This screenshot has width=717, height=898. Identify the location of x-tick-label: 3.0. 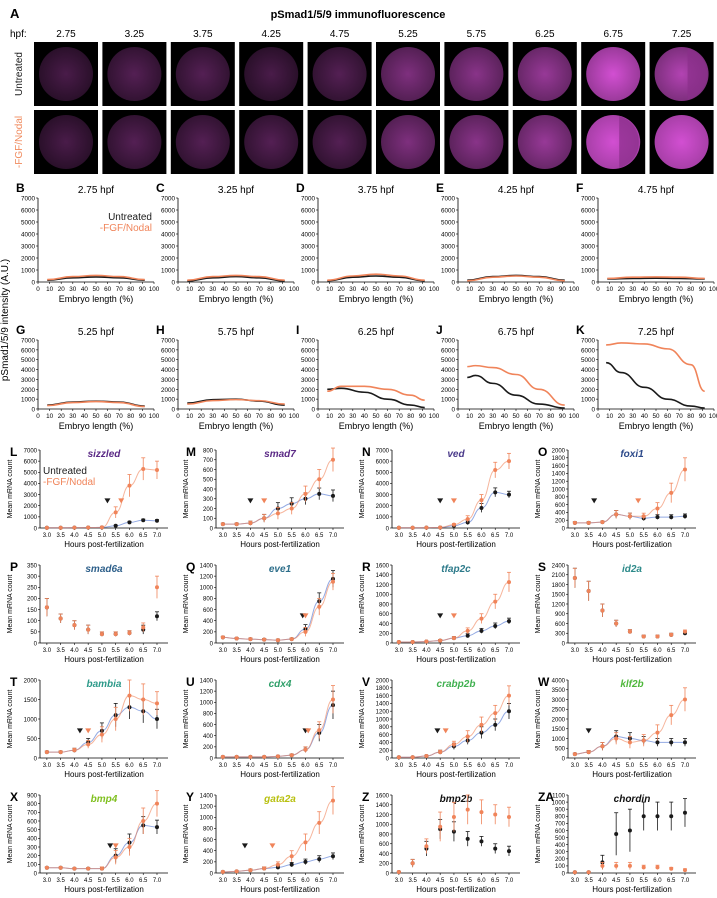
(575, 536).